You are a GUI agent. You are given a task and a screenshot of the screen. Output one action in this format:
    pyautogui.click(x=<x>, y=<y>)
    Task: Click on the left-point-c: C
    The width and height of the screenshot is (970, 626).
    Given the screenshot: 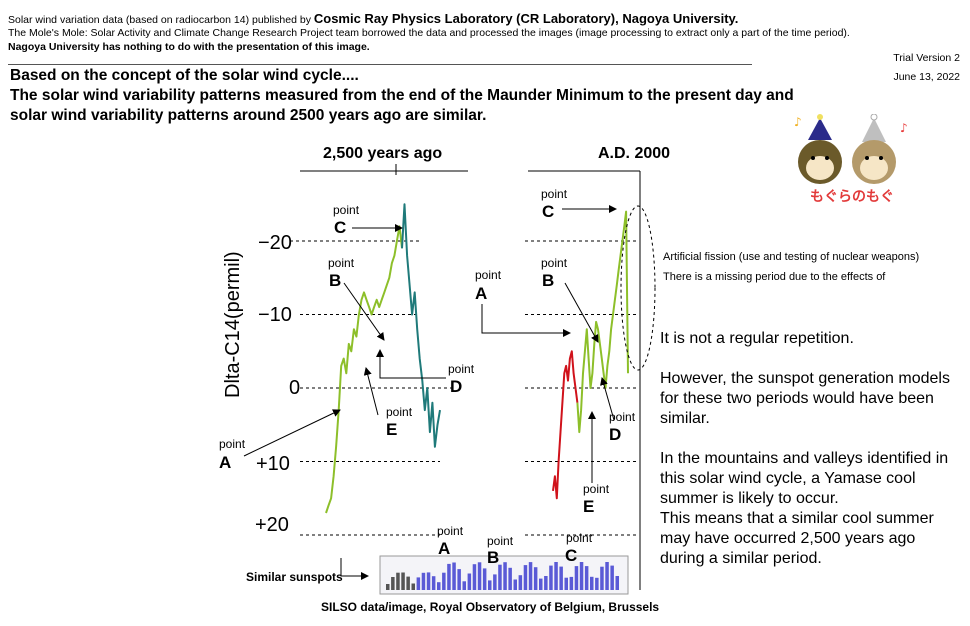 What is the action you would take?
    pyautogui.click(x=340, y=227)
    